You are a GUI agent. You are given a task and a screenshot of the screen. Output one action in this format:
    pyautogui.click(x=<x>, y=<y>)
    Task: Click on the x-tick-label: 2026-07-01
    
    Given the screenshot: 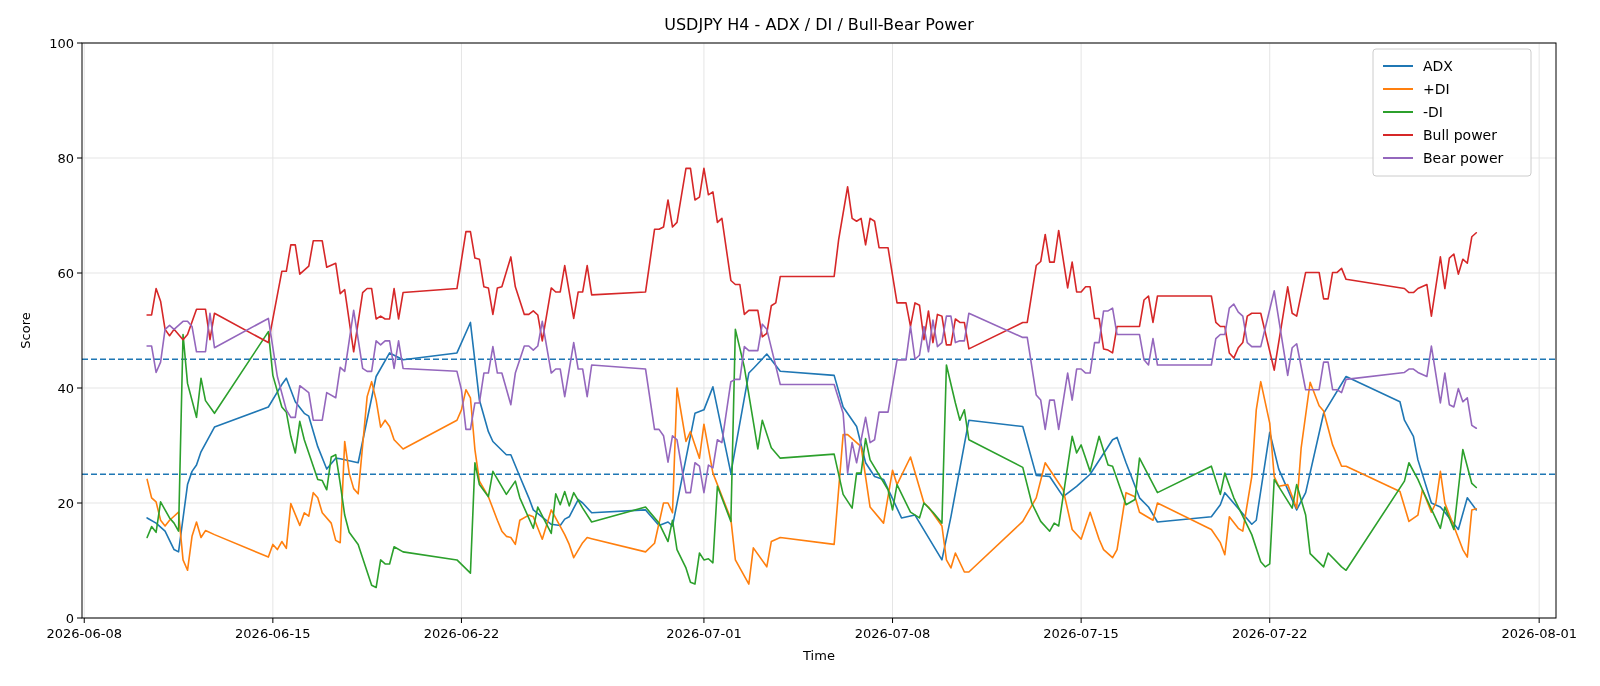 What is the action you would take?
    pyautogui.click(x=704, y=633)
    